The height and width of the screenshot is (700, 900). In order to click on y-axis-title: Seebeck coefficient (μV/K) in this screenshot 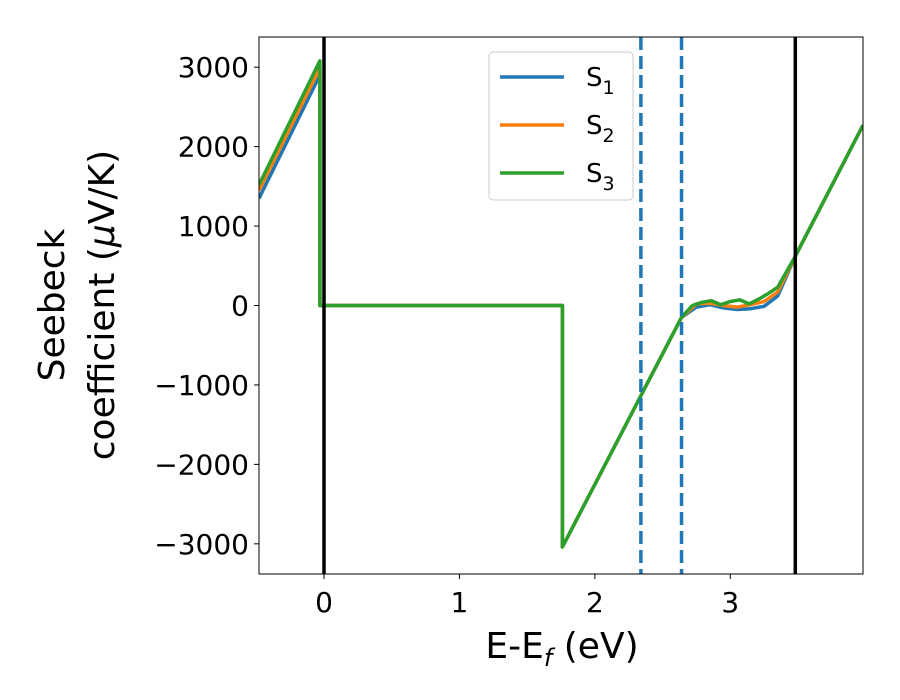, I will do `click(77, 305)`.